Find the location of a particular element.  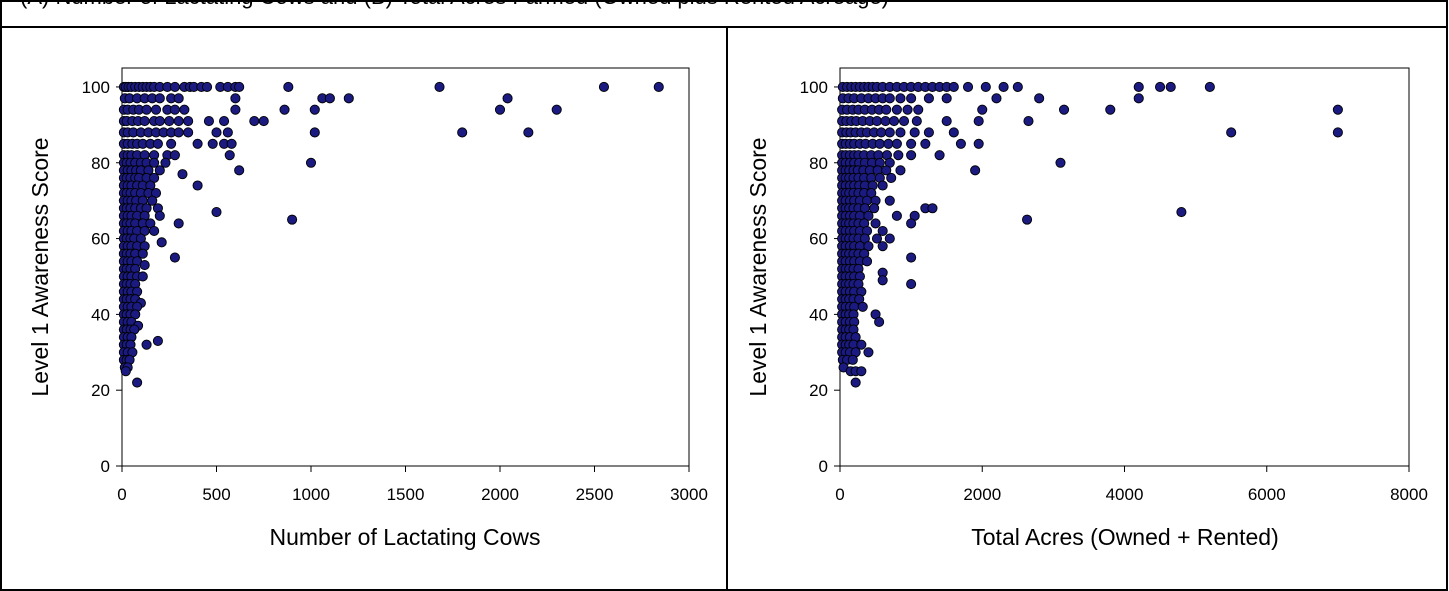

x-tick-label: 3000 is located at coordinates (689, 494).